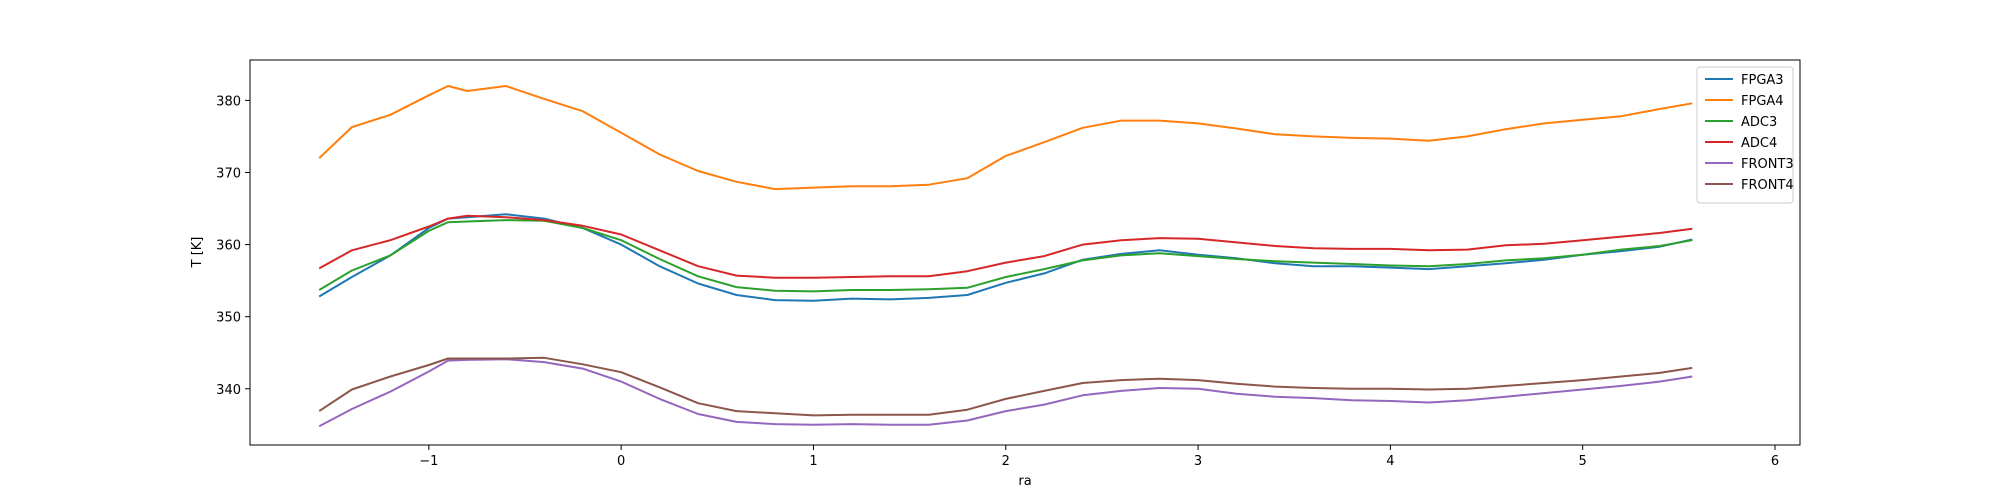 The width and height of the screenshot is (2000, 500). What do you see at coordinates (1759, 143) in the screenshot?
I see `legend-label: ADC4` at bounding box center [1759, 143].